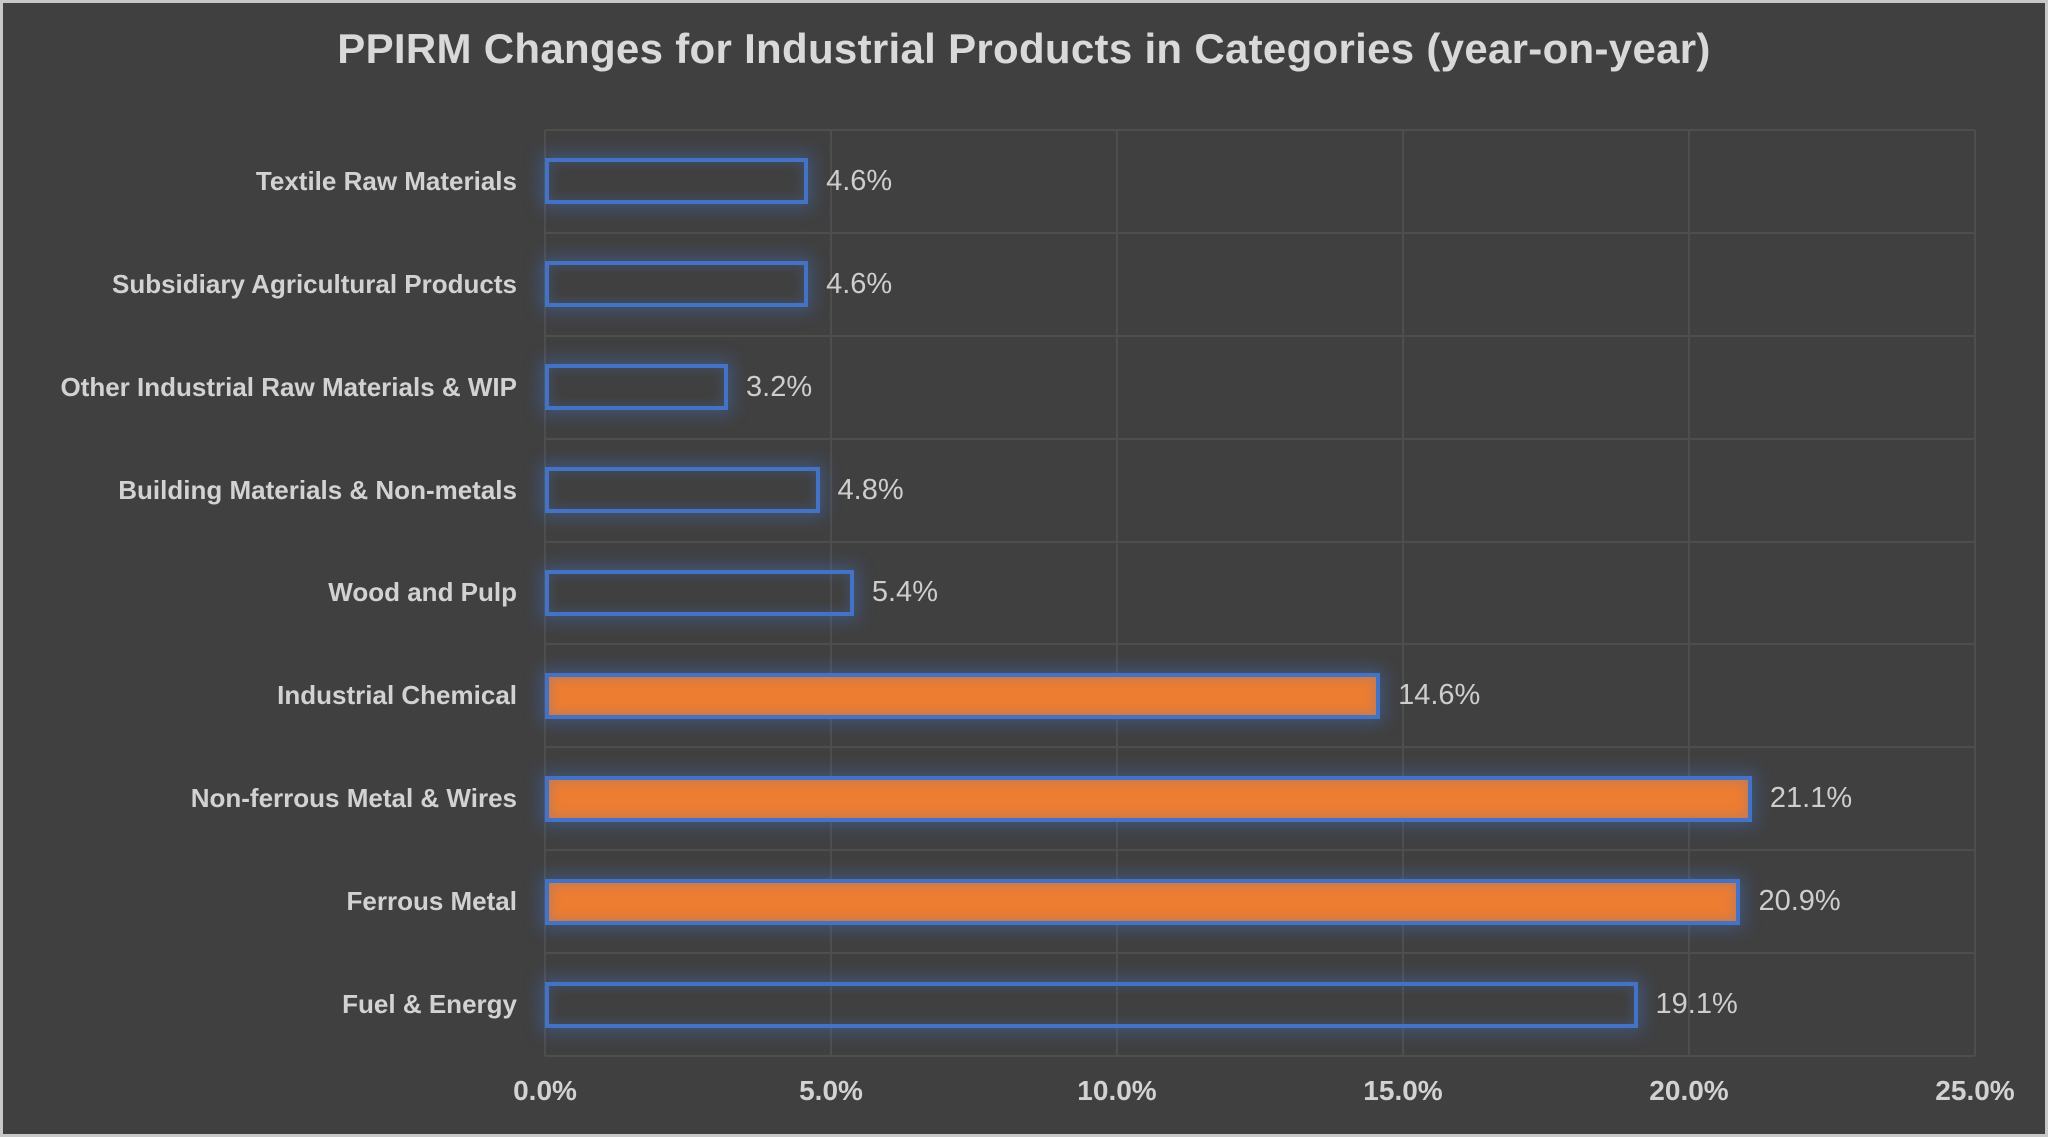 Image resolution: width=2048 pixels, height=1137 pixels. I want to click on category-label: Fuel & Energy, so click(429, 1004).